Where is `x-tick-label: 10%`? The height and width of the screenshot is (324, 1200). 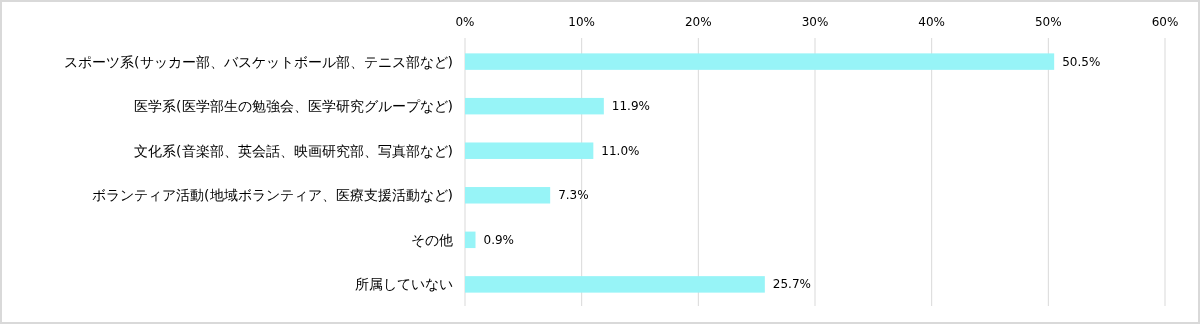
x-tick-label: 10% is located at coordinates (581, 22).